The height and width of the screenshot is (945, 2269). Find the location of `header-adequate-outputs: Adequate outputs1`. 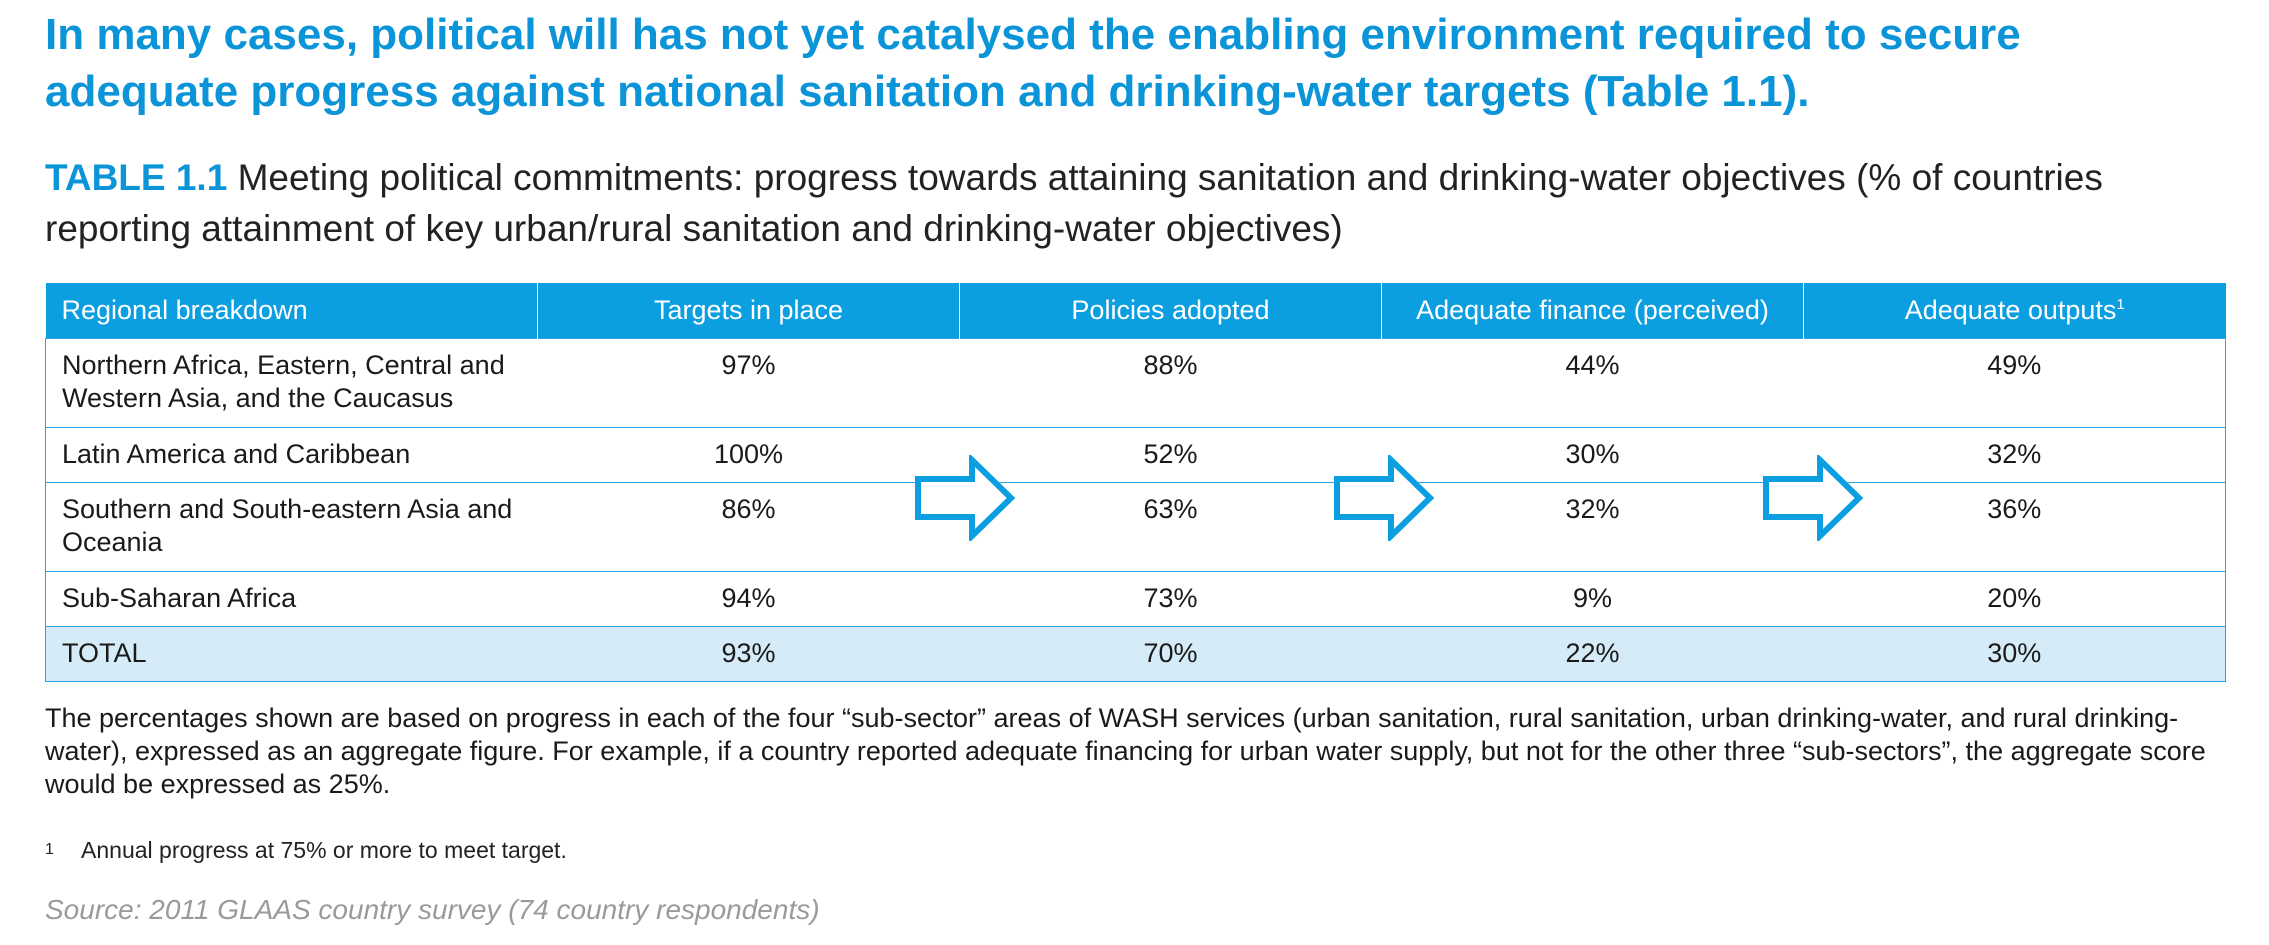

header-adequate-outputs: Adequate outputs1 is located at coordinates (2014, 310).